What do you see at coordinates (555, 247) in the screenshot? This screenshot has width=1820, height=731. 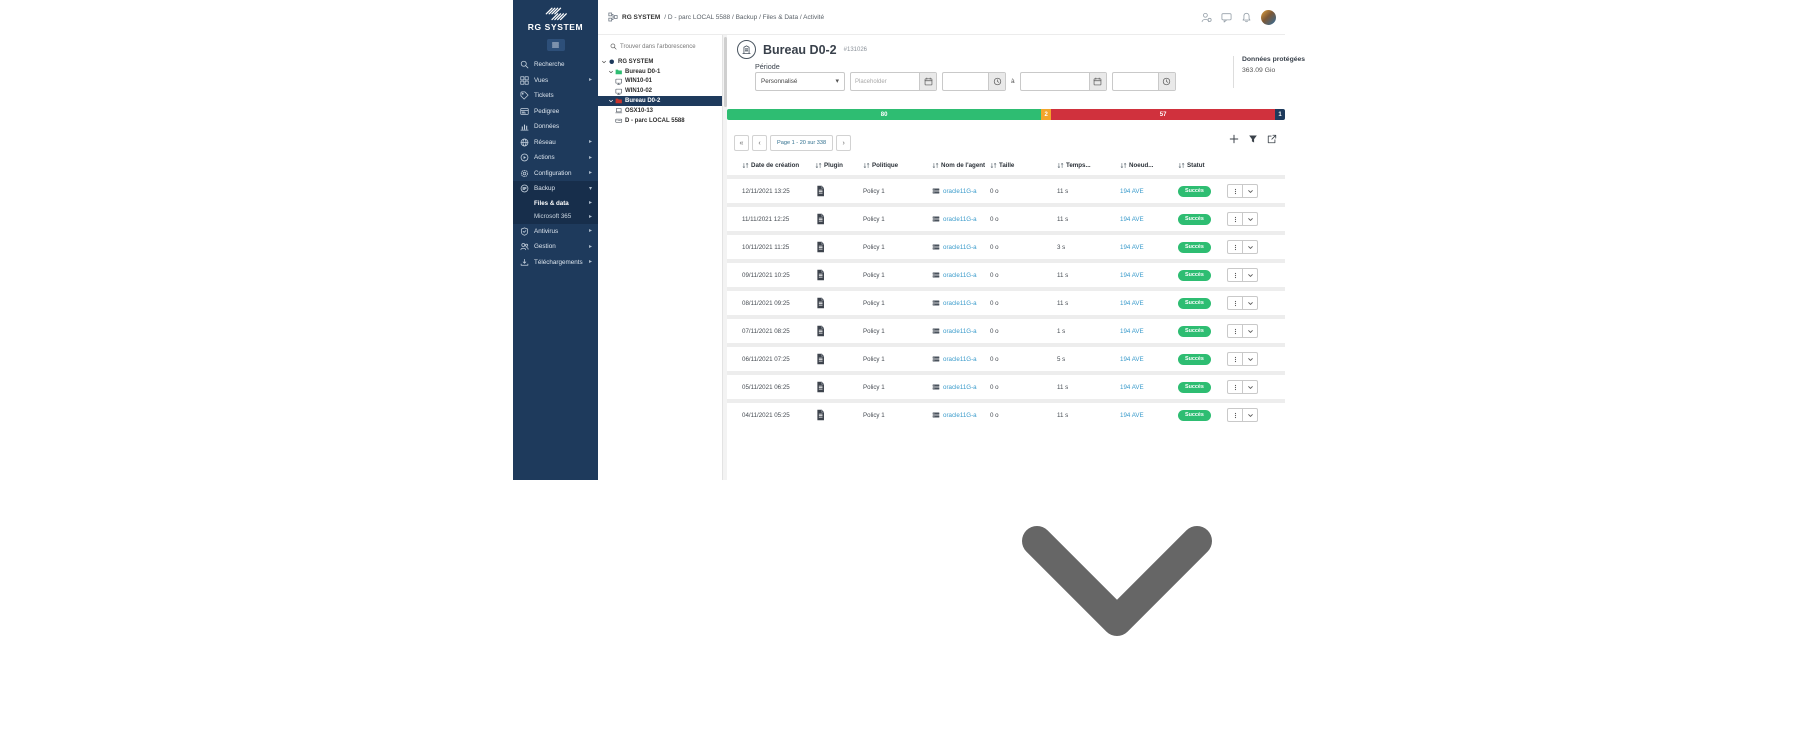 I see `sidebar-item-gestion: Gestion ▸` at bounding box center [555, 247].